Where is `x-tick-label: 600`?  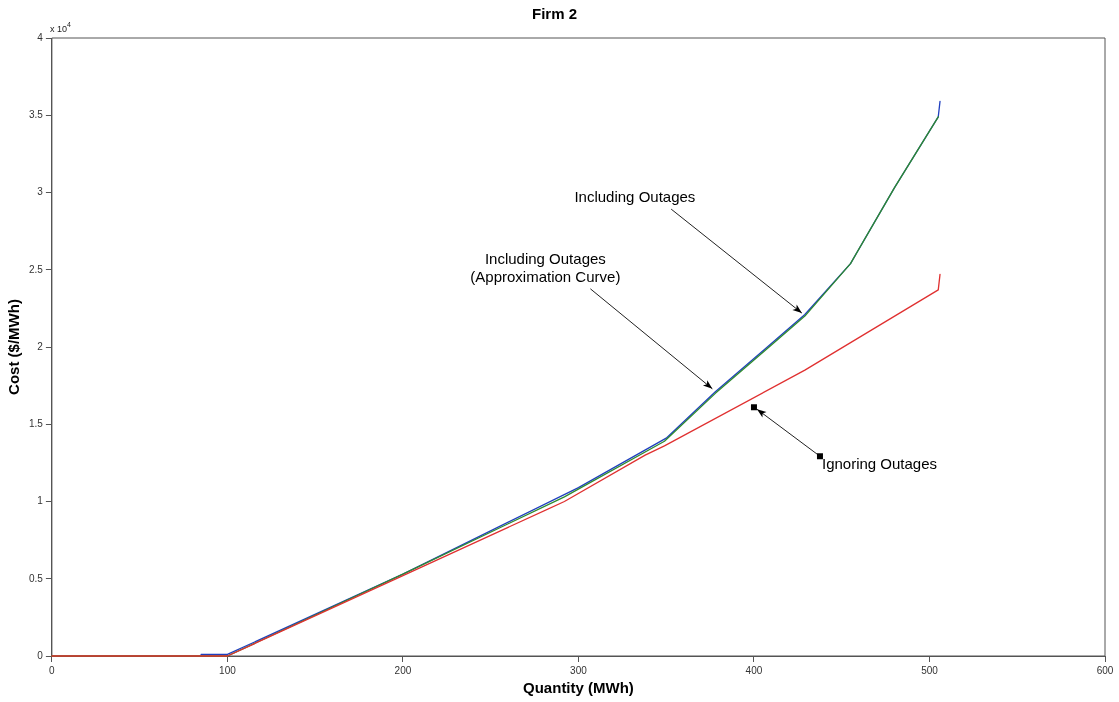 x-tick-label: 600 is located at coordinates (1105, 670).